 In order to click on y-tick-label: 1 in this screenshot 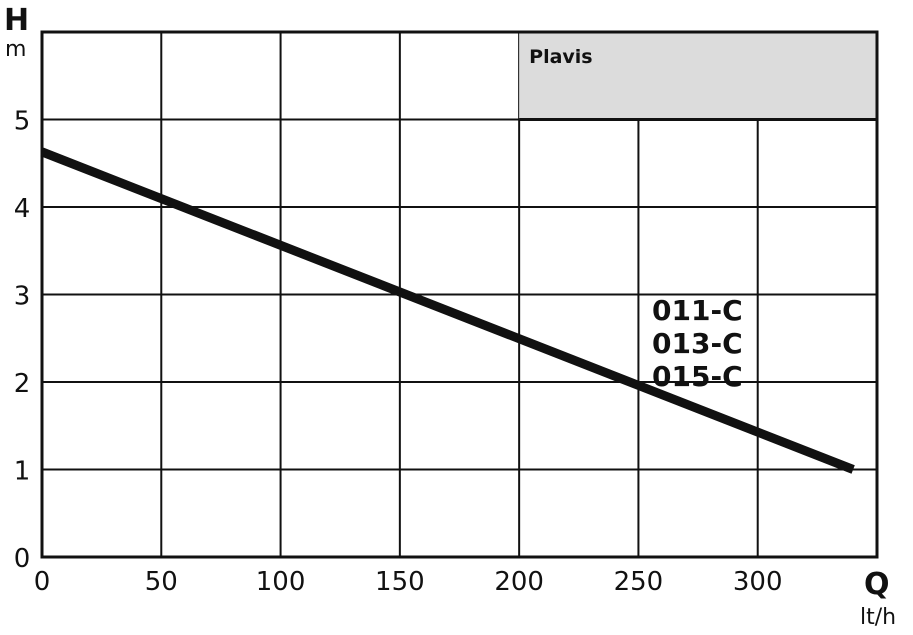, I will do `click(22, 472)`.